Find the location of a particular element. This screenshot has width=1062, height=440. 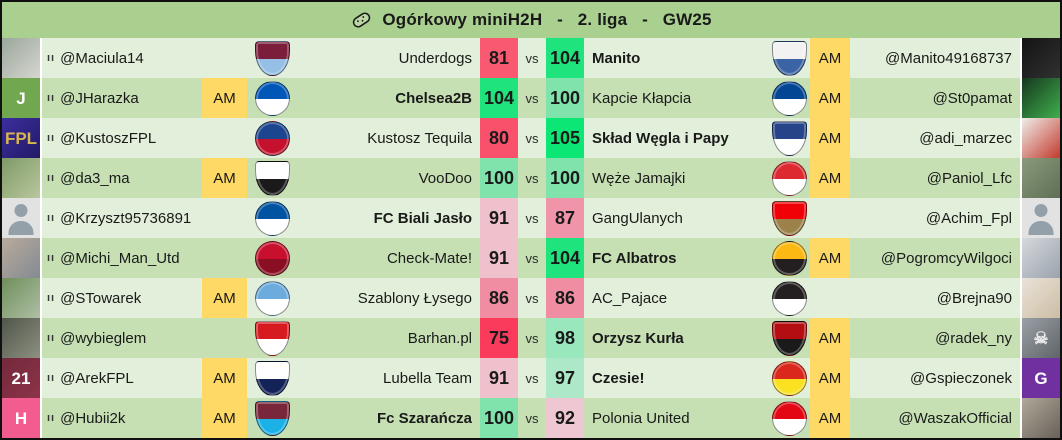

avatar-letter: G is located at coordinates (1041, 378).